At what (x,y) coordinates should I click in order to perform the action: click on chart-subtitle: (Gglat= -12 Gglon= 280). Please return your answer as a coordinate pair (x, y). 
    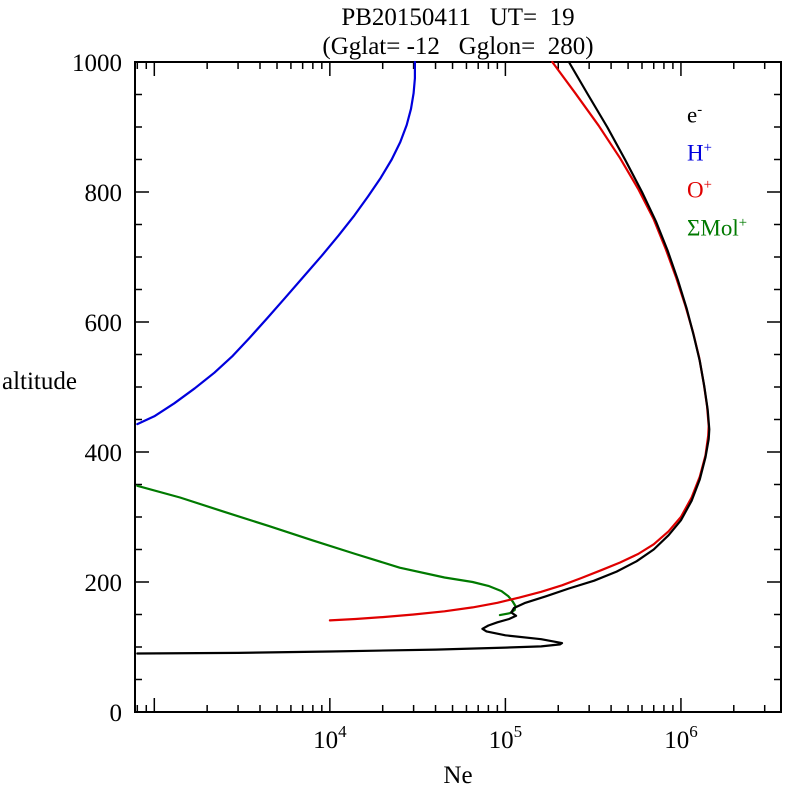
    Looking at the image, I should click on (458, 46).